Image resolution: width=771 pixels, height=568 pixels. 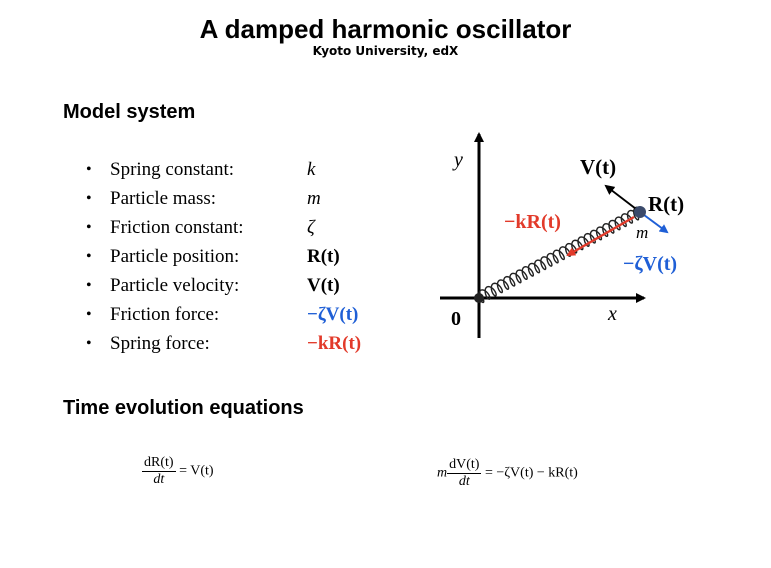 What do you see at coordinates (196, 471) in the screenshot?
I see `equation-1-rhs: = V(t)` at bounding box center [196, 471].